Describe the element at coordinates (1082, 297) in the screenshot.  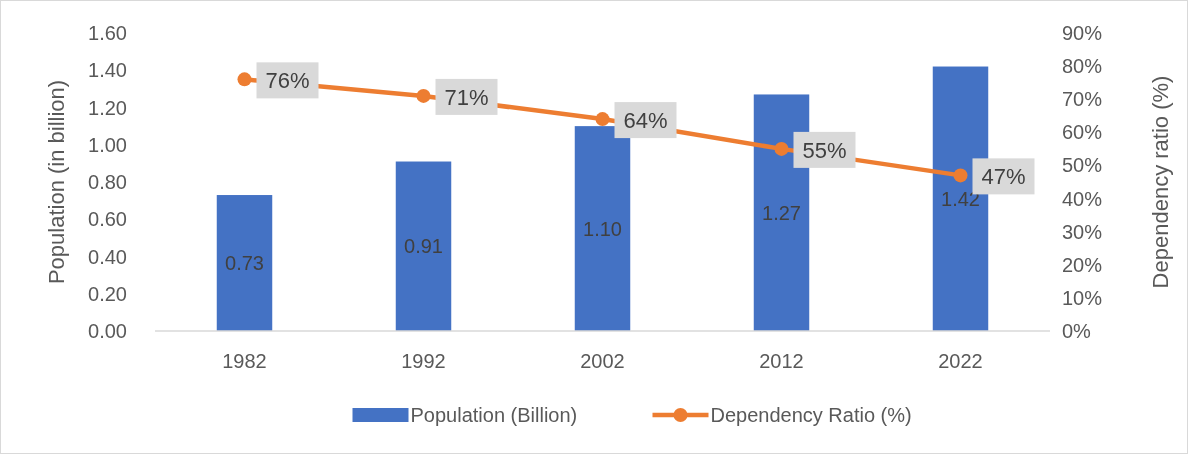
I see `y2-tick-label: 10%` at that location.